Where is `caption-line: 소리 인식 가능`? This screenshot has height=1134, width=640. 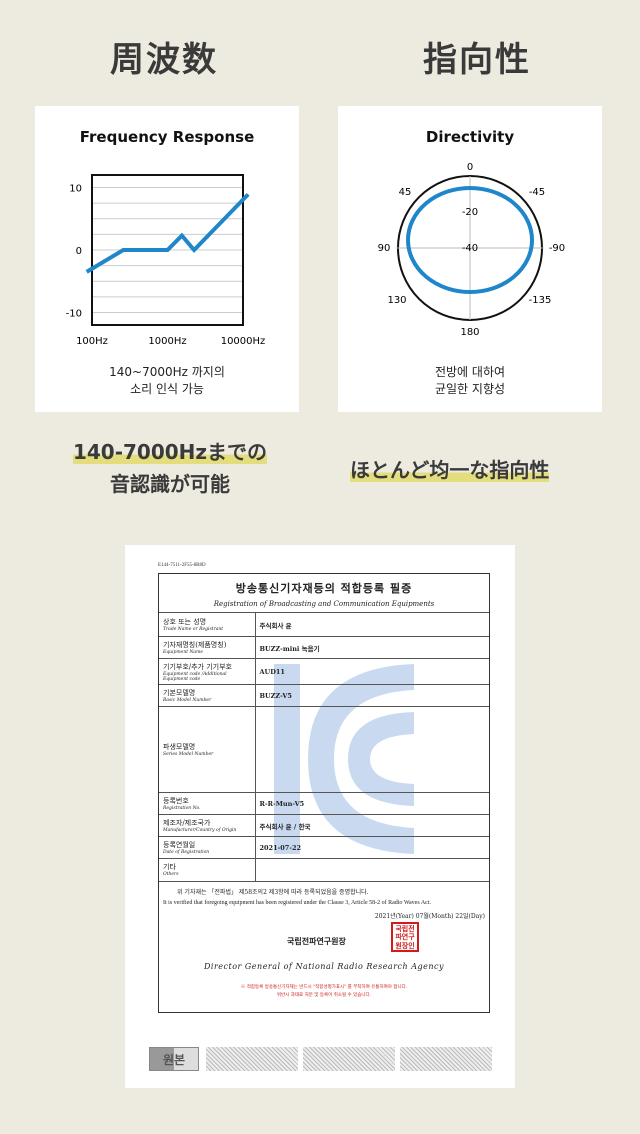
caption-line: 소리 인식 가능 is located at coordinates (167, 389).